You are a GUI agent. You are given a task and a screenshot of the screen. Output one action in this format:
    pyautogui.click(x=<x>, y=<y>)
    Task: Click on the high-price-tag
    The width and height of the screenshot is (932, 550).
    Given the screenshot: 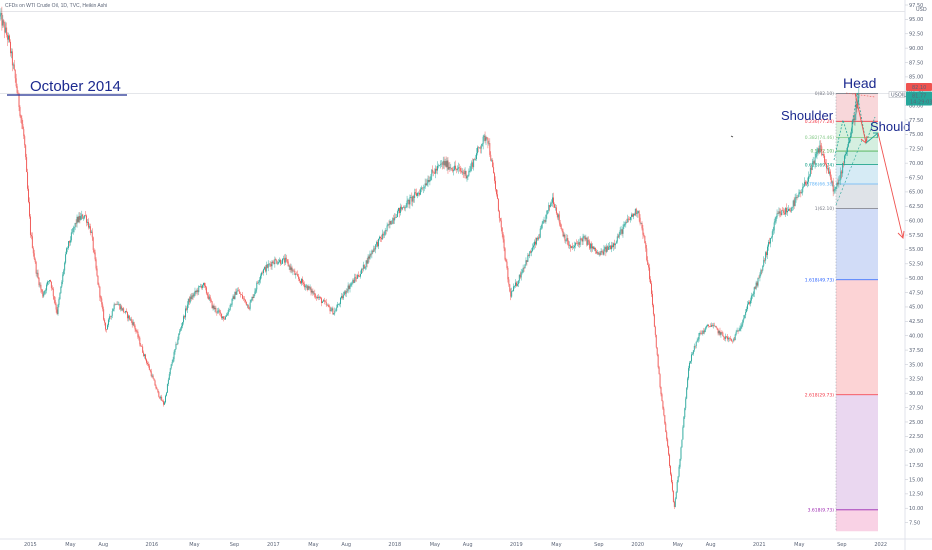 What is the action you would take?
    pyautogui.click(x=919, y=87)
    